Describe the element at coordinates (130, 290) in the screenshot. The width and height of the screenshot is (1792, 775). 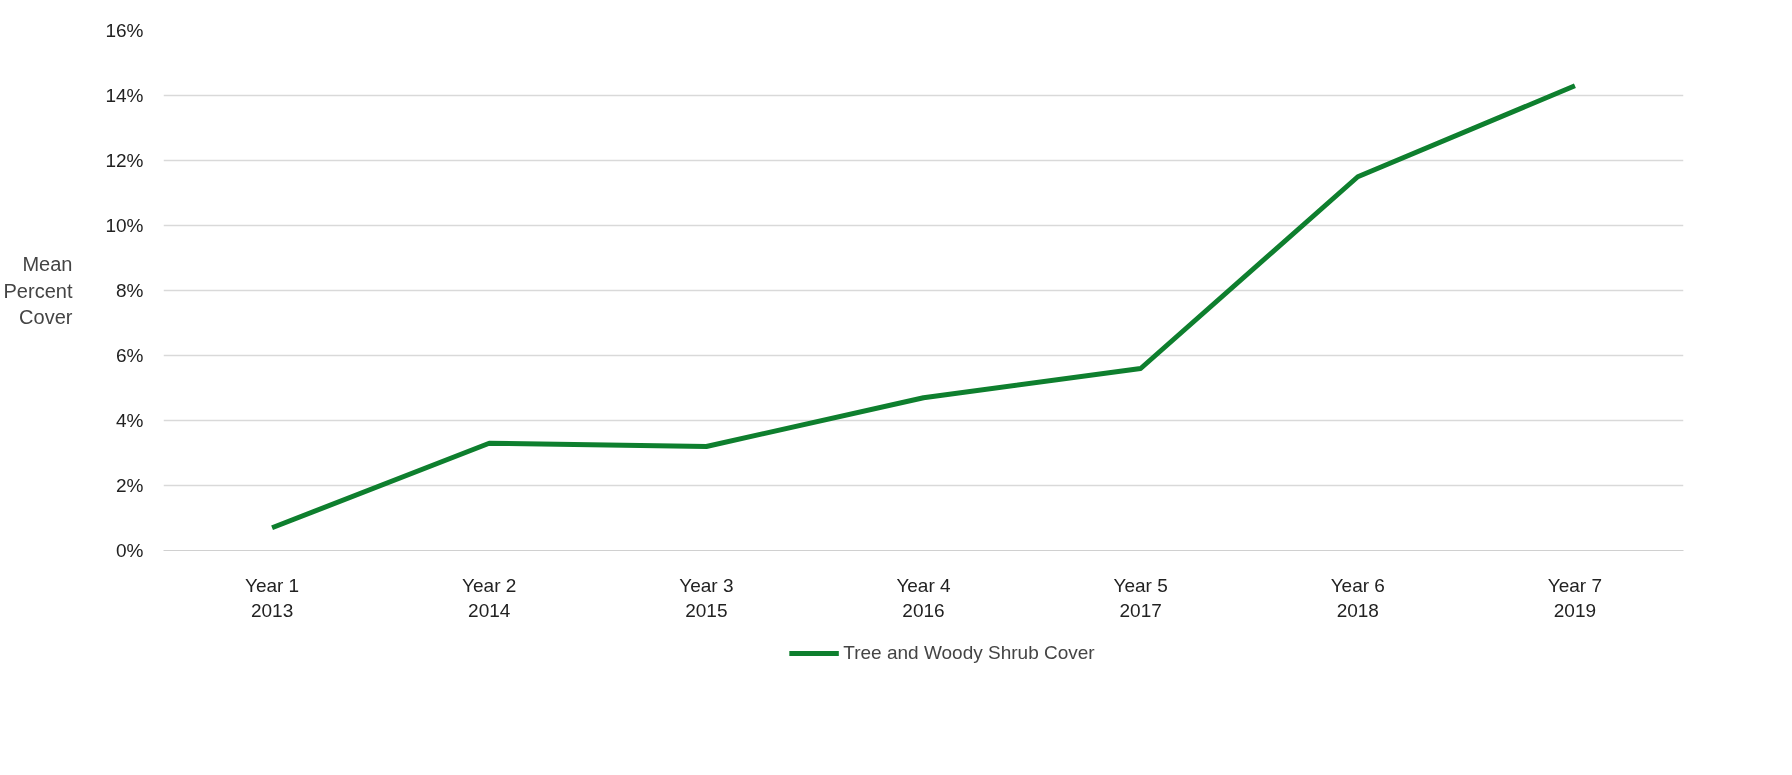
I see `y-tick-label: 8%` at that location.